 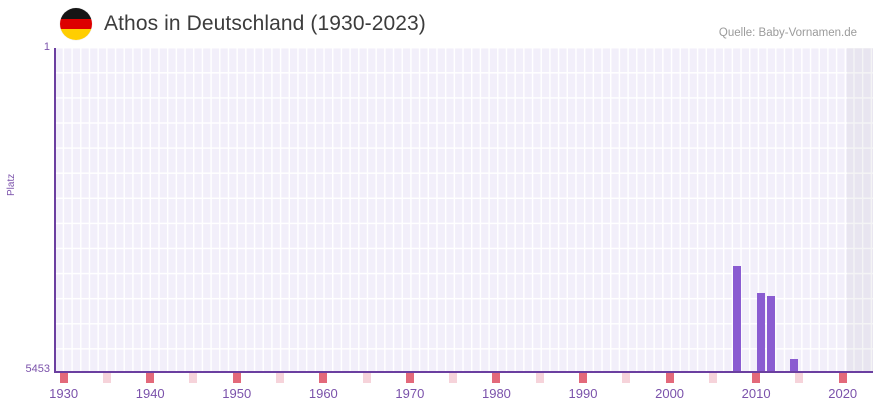 What do you see at coordinates (76, 13) in the screenshot?
I see `flag-band-black` at bounding box center [76, 13].